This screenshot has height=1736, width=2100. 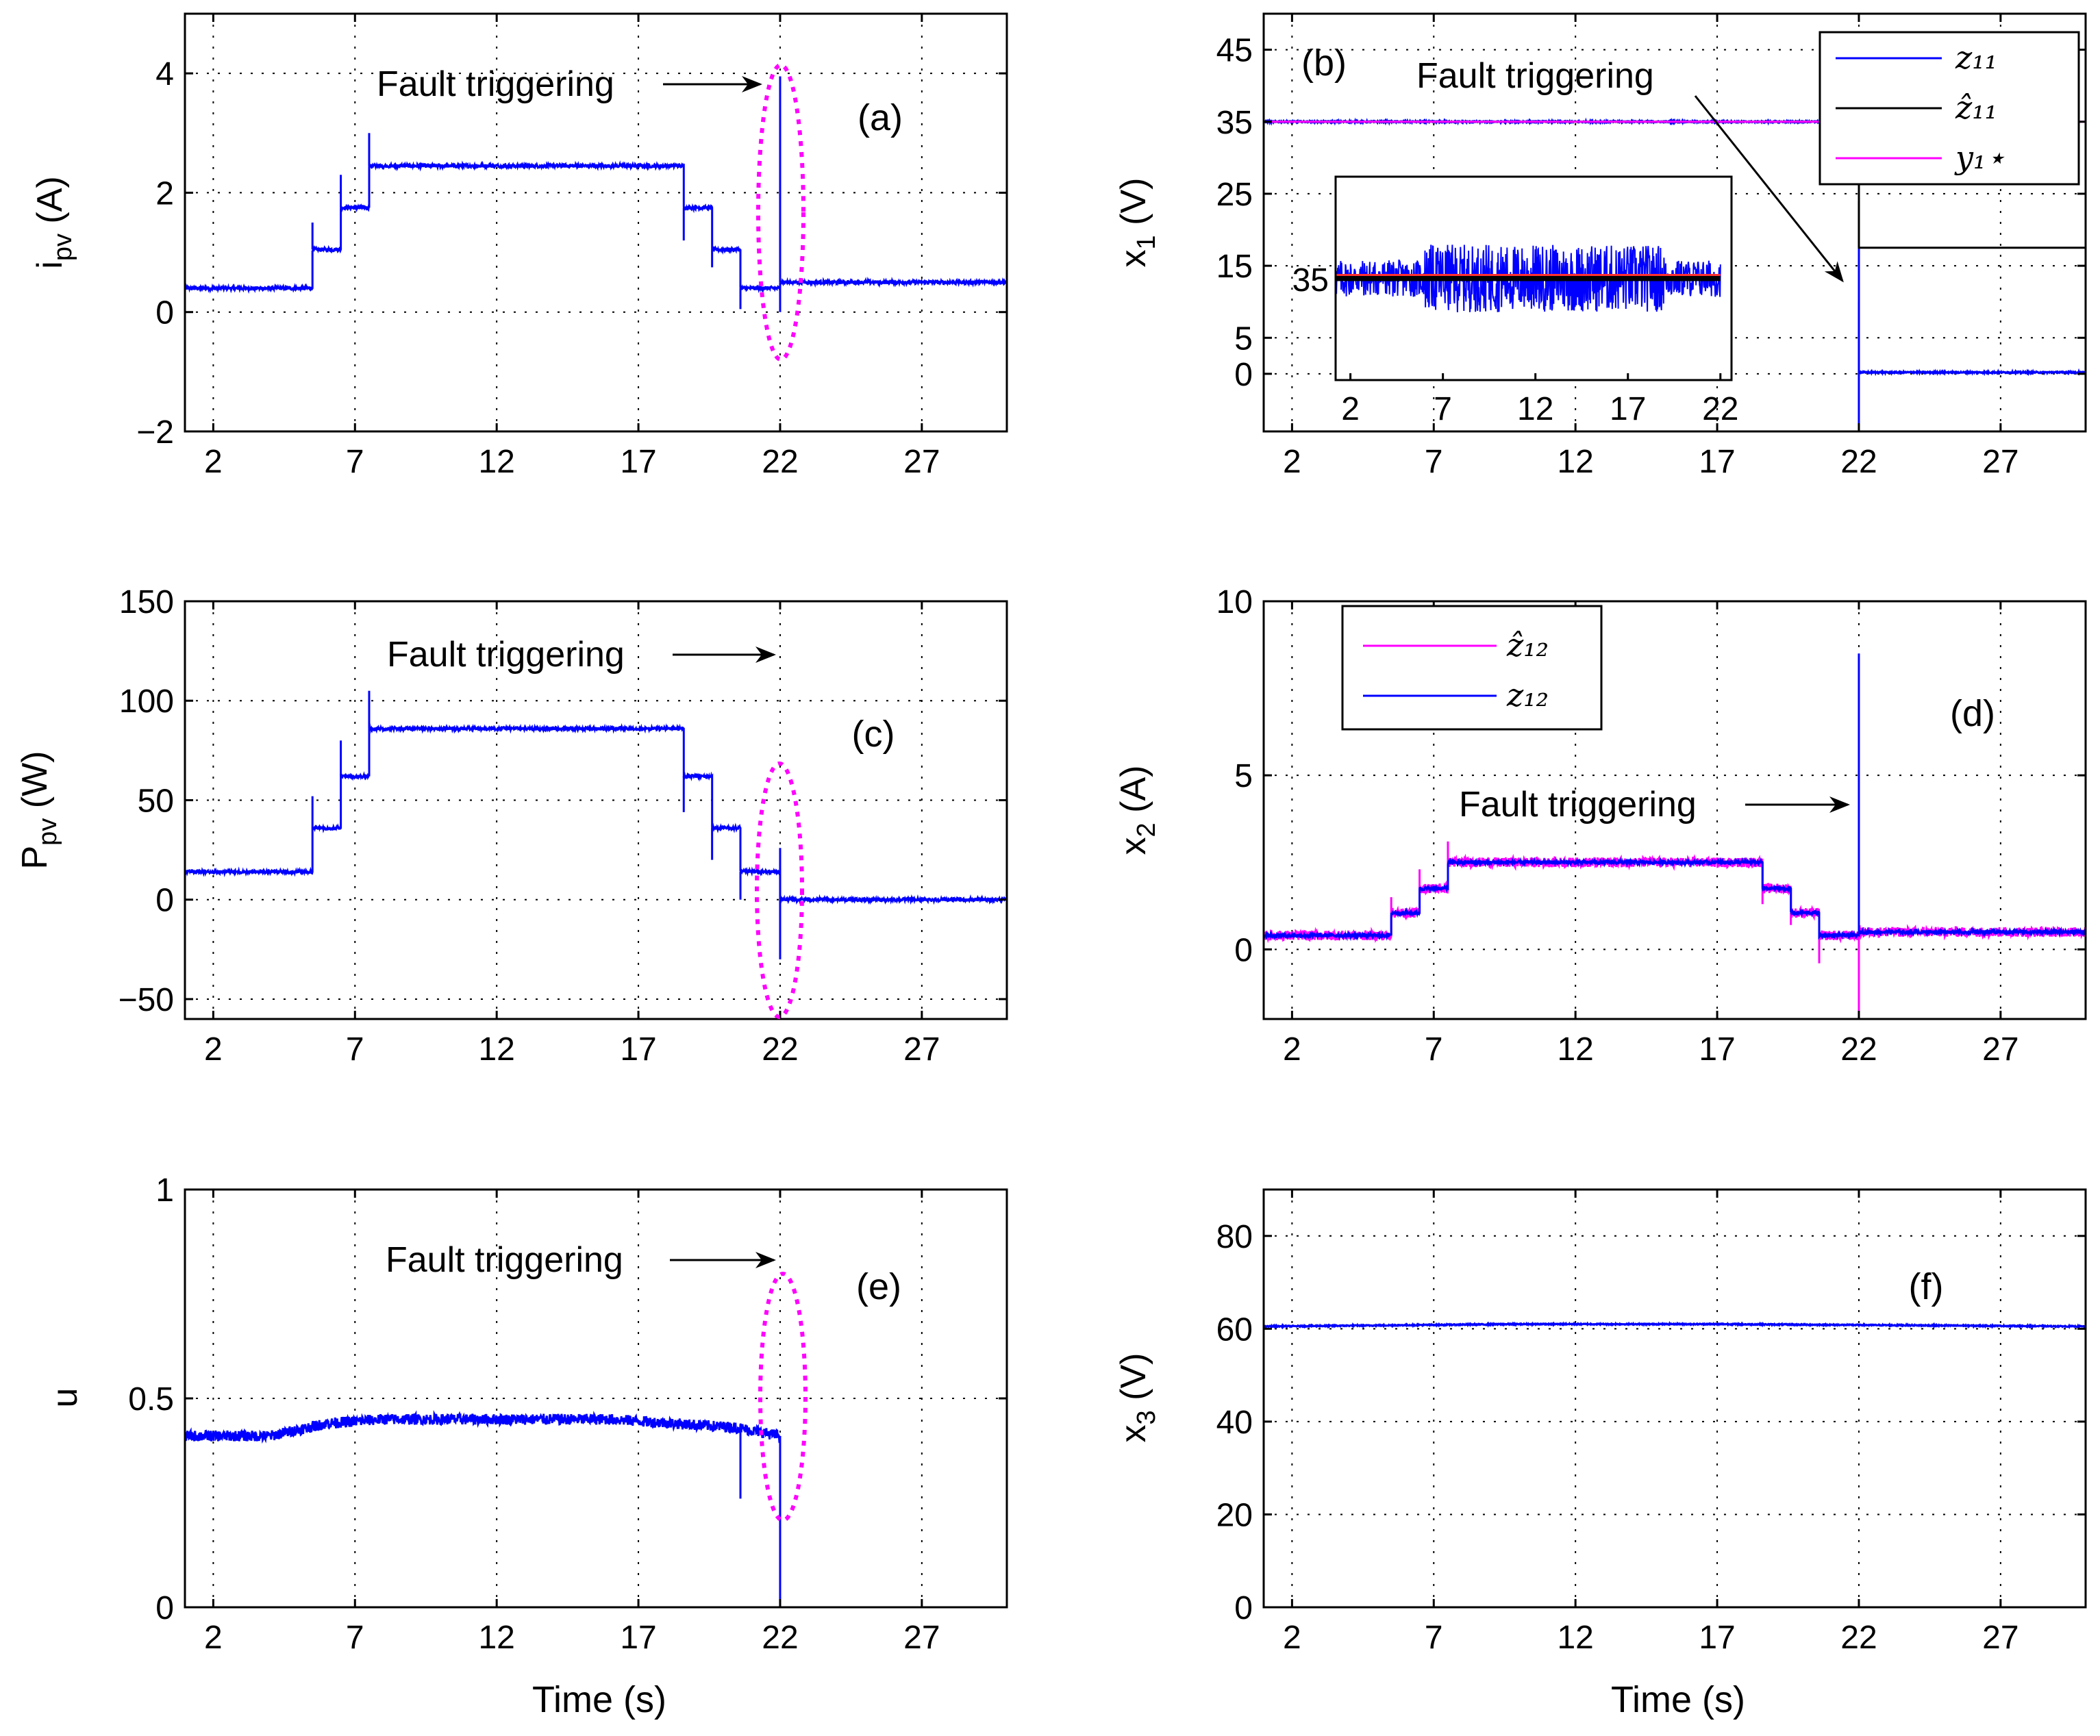 What do you see at coordinates (1674, 810) in the screenshot?
I see `panel-d-frame` at bounding box center [1674, 810].